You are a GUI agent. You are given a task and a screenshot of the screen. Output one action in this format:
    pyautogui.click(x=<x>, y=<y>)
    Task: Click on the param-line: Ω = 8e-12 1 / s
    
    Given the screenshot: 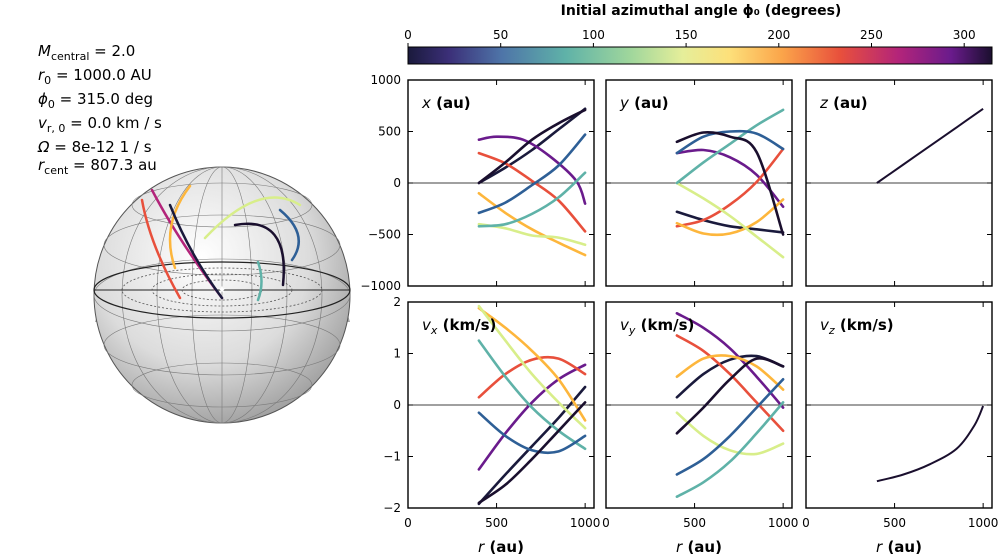 What is the action you would take?
    pyautogui.click(x=100, y=147)
    